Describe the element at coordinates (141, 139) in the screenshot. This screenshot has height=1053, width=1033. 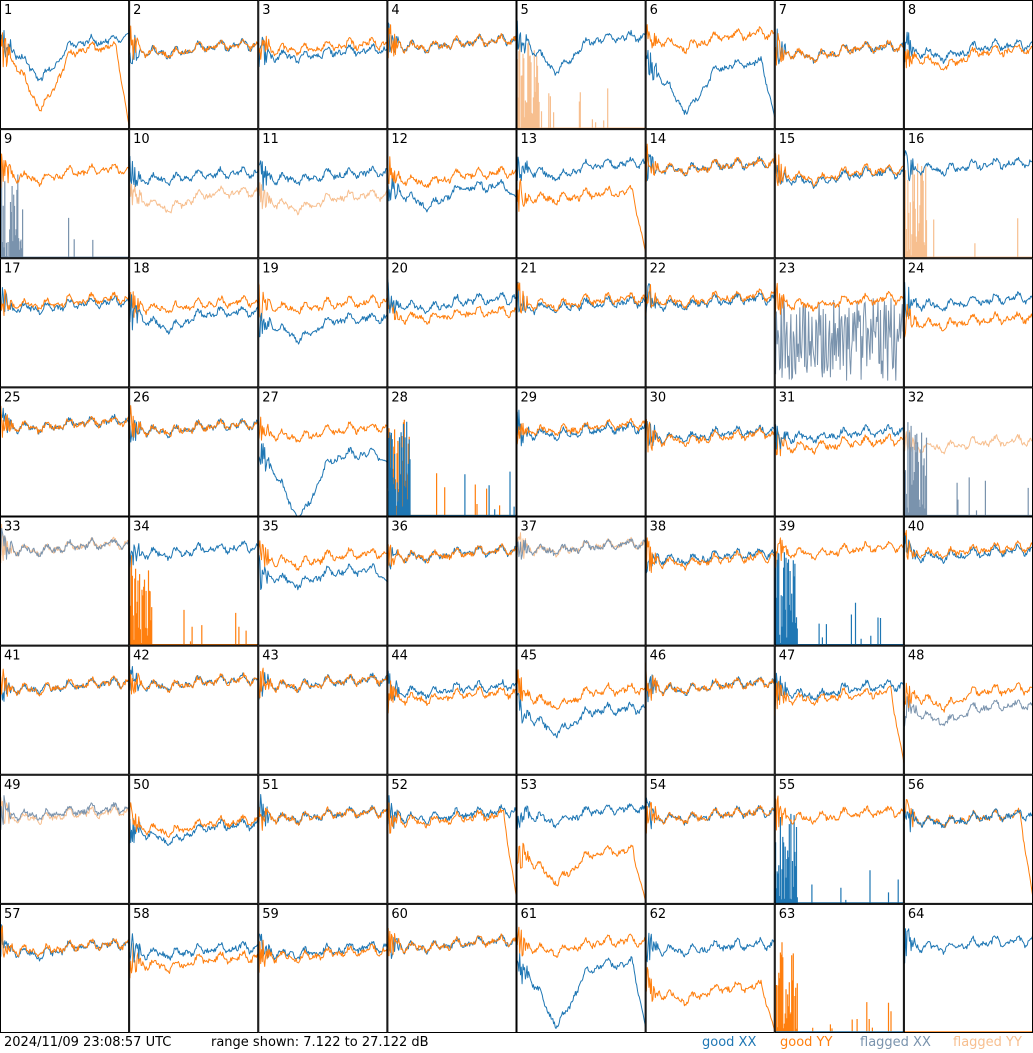
I see `panel-10-label: 10` at that location.